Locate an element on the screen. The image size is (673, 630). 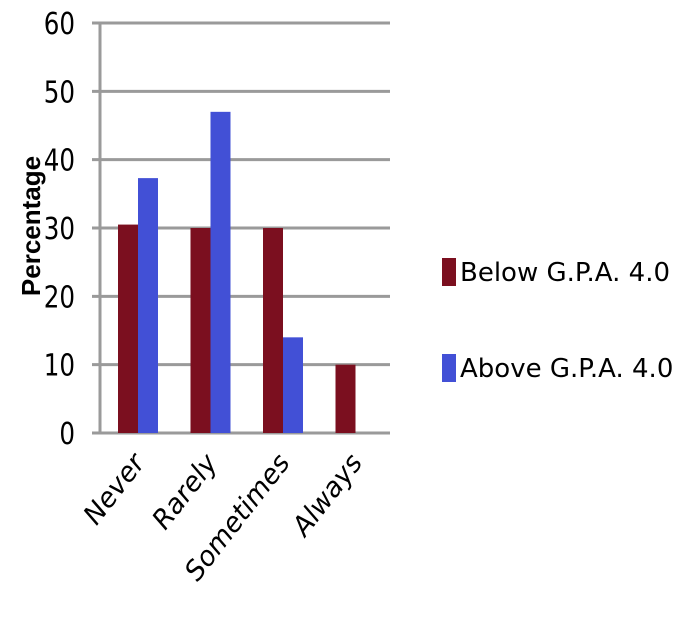
y-axis-ticks: 0 10 20 30 40 50 60 is located at coordinates (59, 230).